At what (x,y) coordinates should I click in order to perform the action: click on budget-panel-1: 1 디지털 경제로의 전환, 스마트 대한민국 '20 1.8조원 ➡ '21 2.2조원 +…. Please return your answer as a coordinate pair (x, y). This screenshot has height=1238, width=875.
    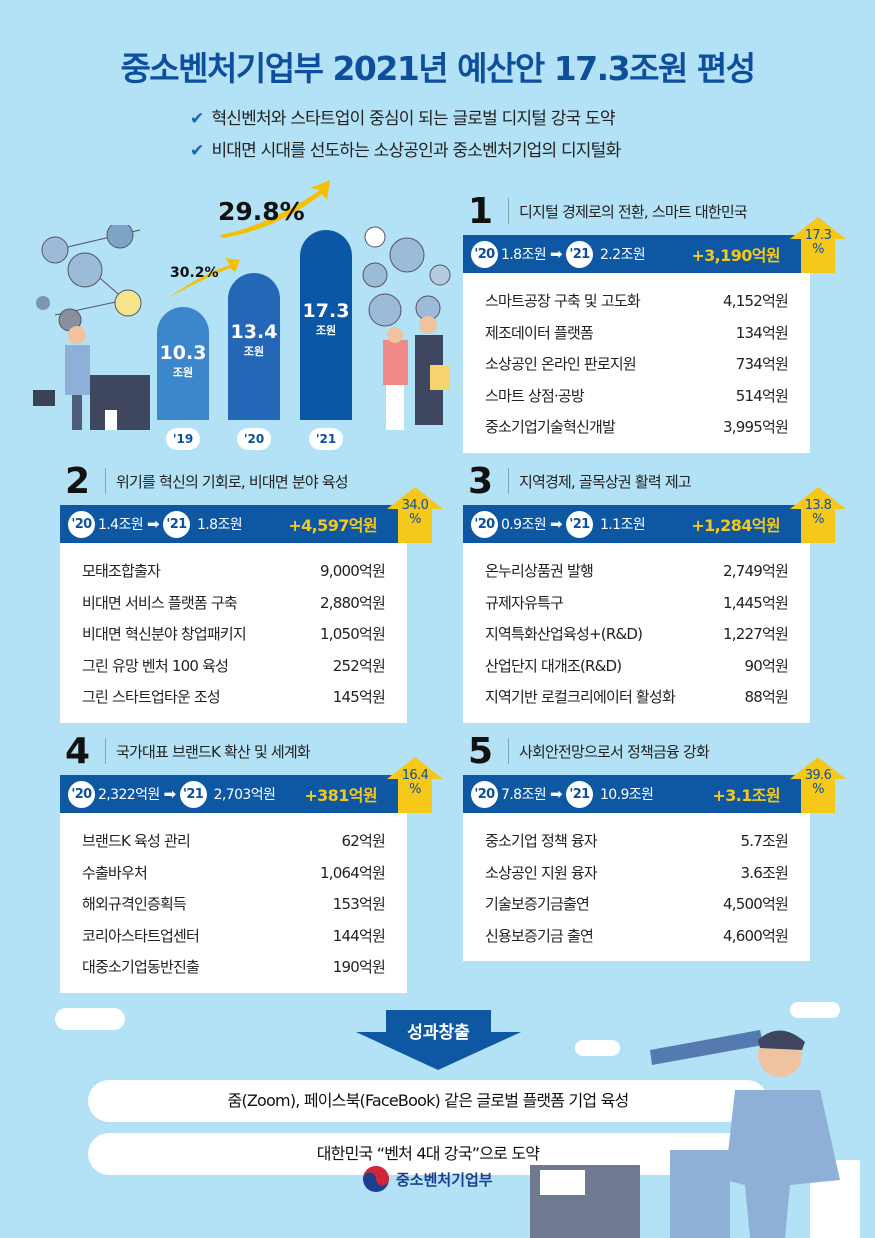
    Looking at the image, I should click on (654, 322).